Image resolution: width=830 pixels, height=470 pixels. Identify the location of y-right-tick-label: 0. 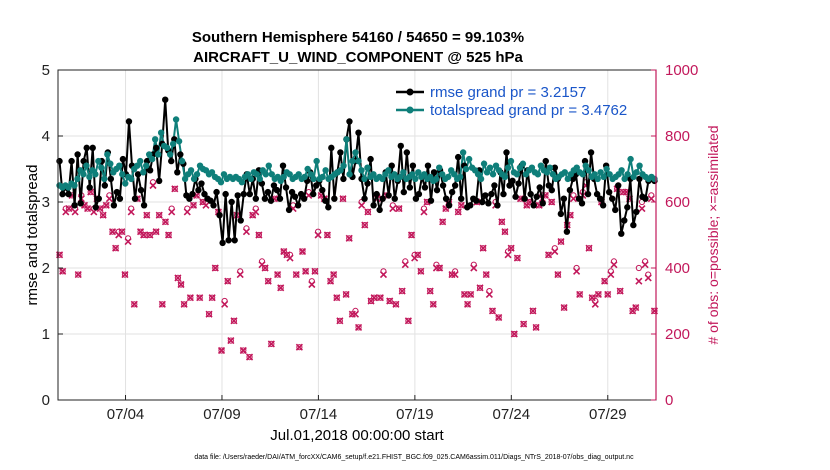
(669, 400).